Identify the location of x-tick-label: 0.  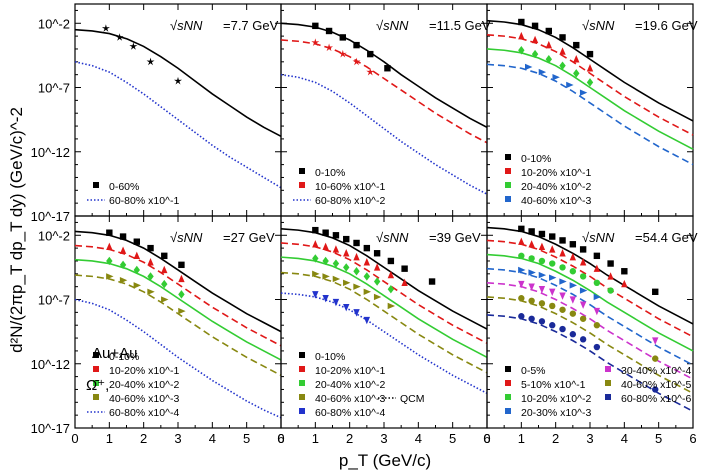
(74, 438).